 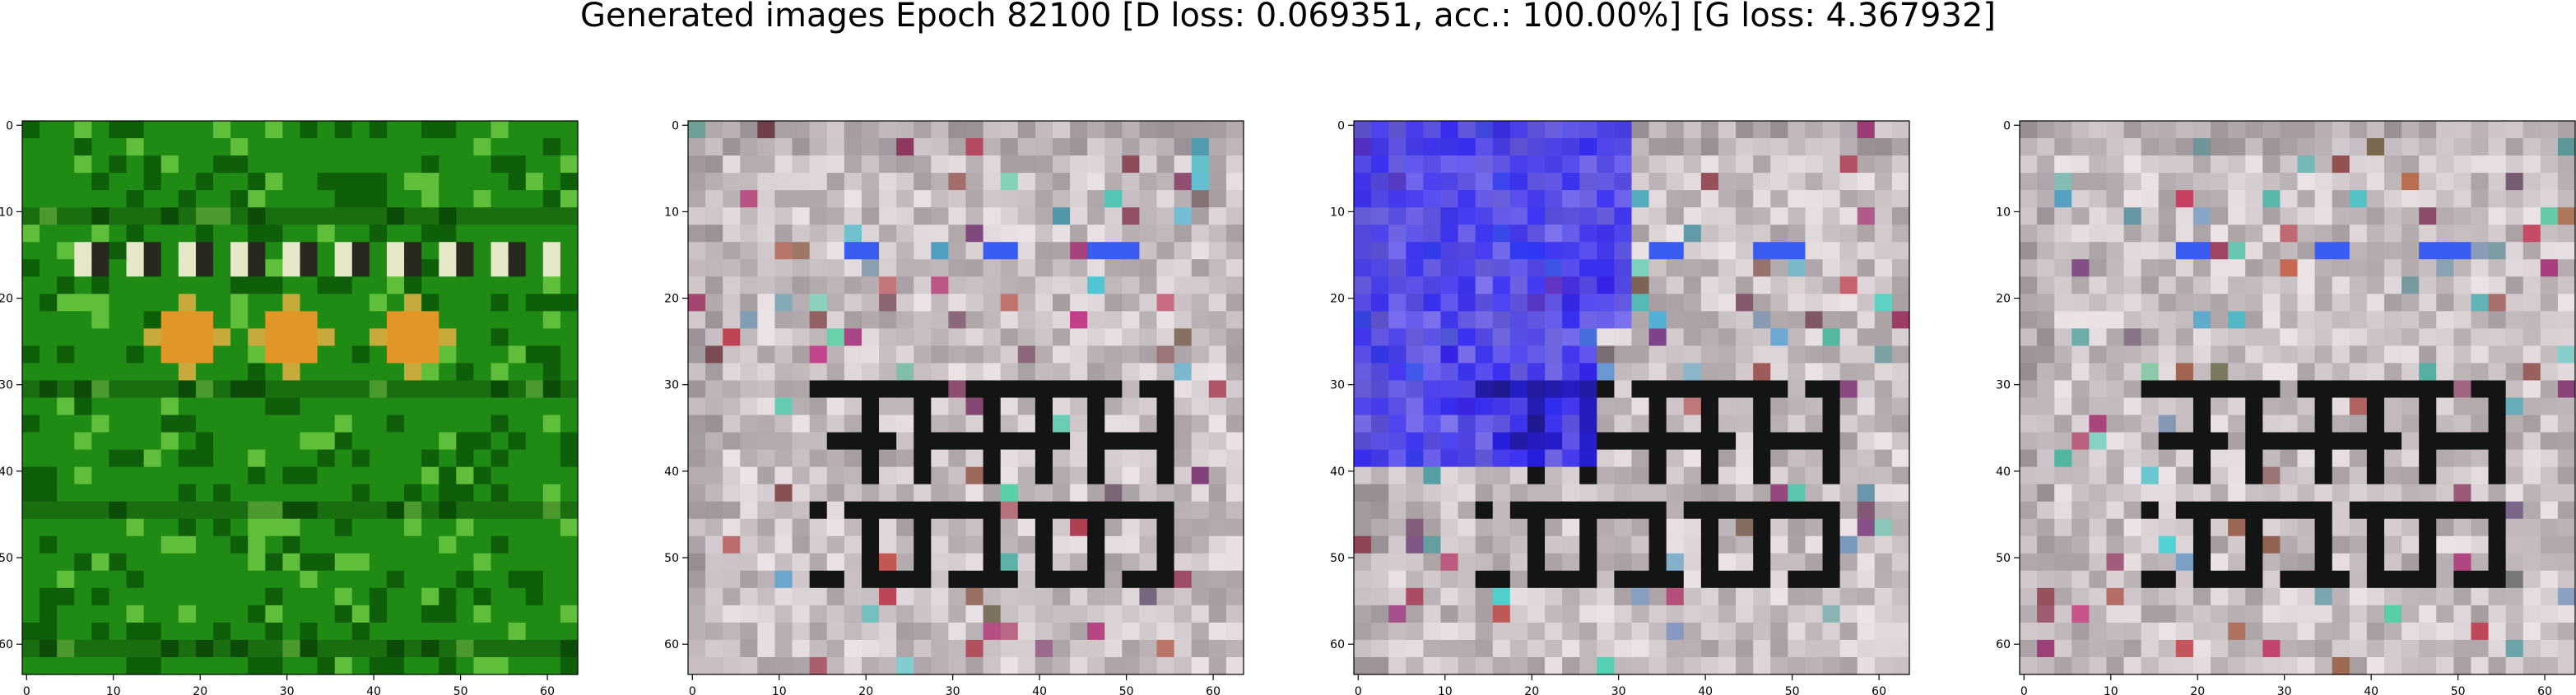 I want to click on panel-1-x-ticks: 0 10 20 30 40 50 60, so click(x=289, y=684).